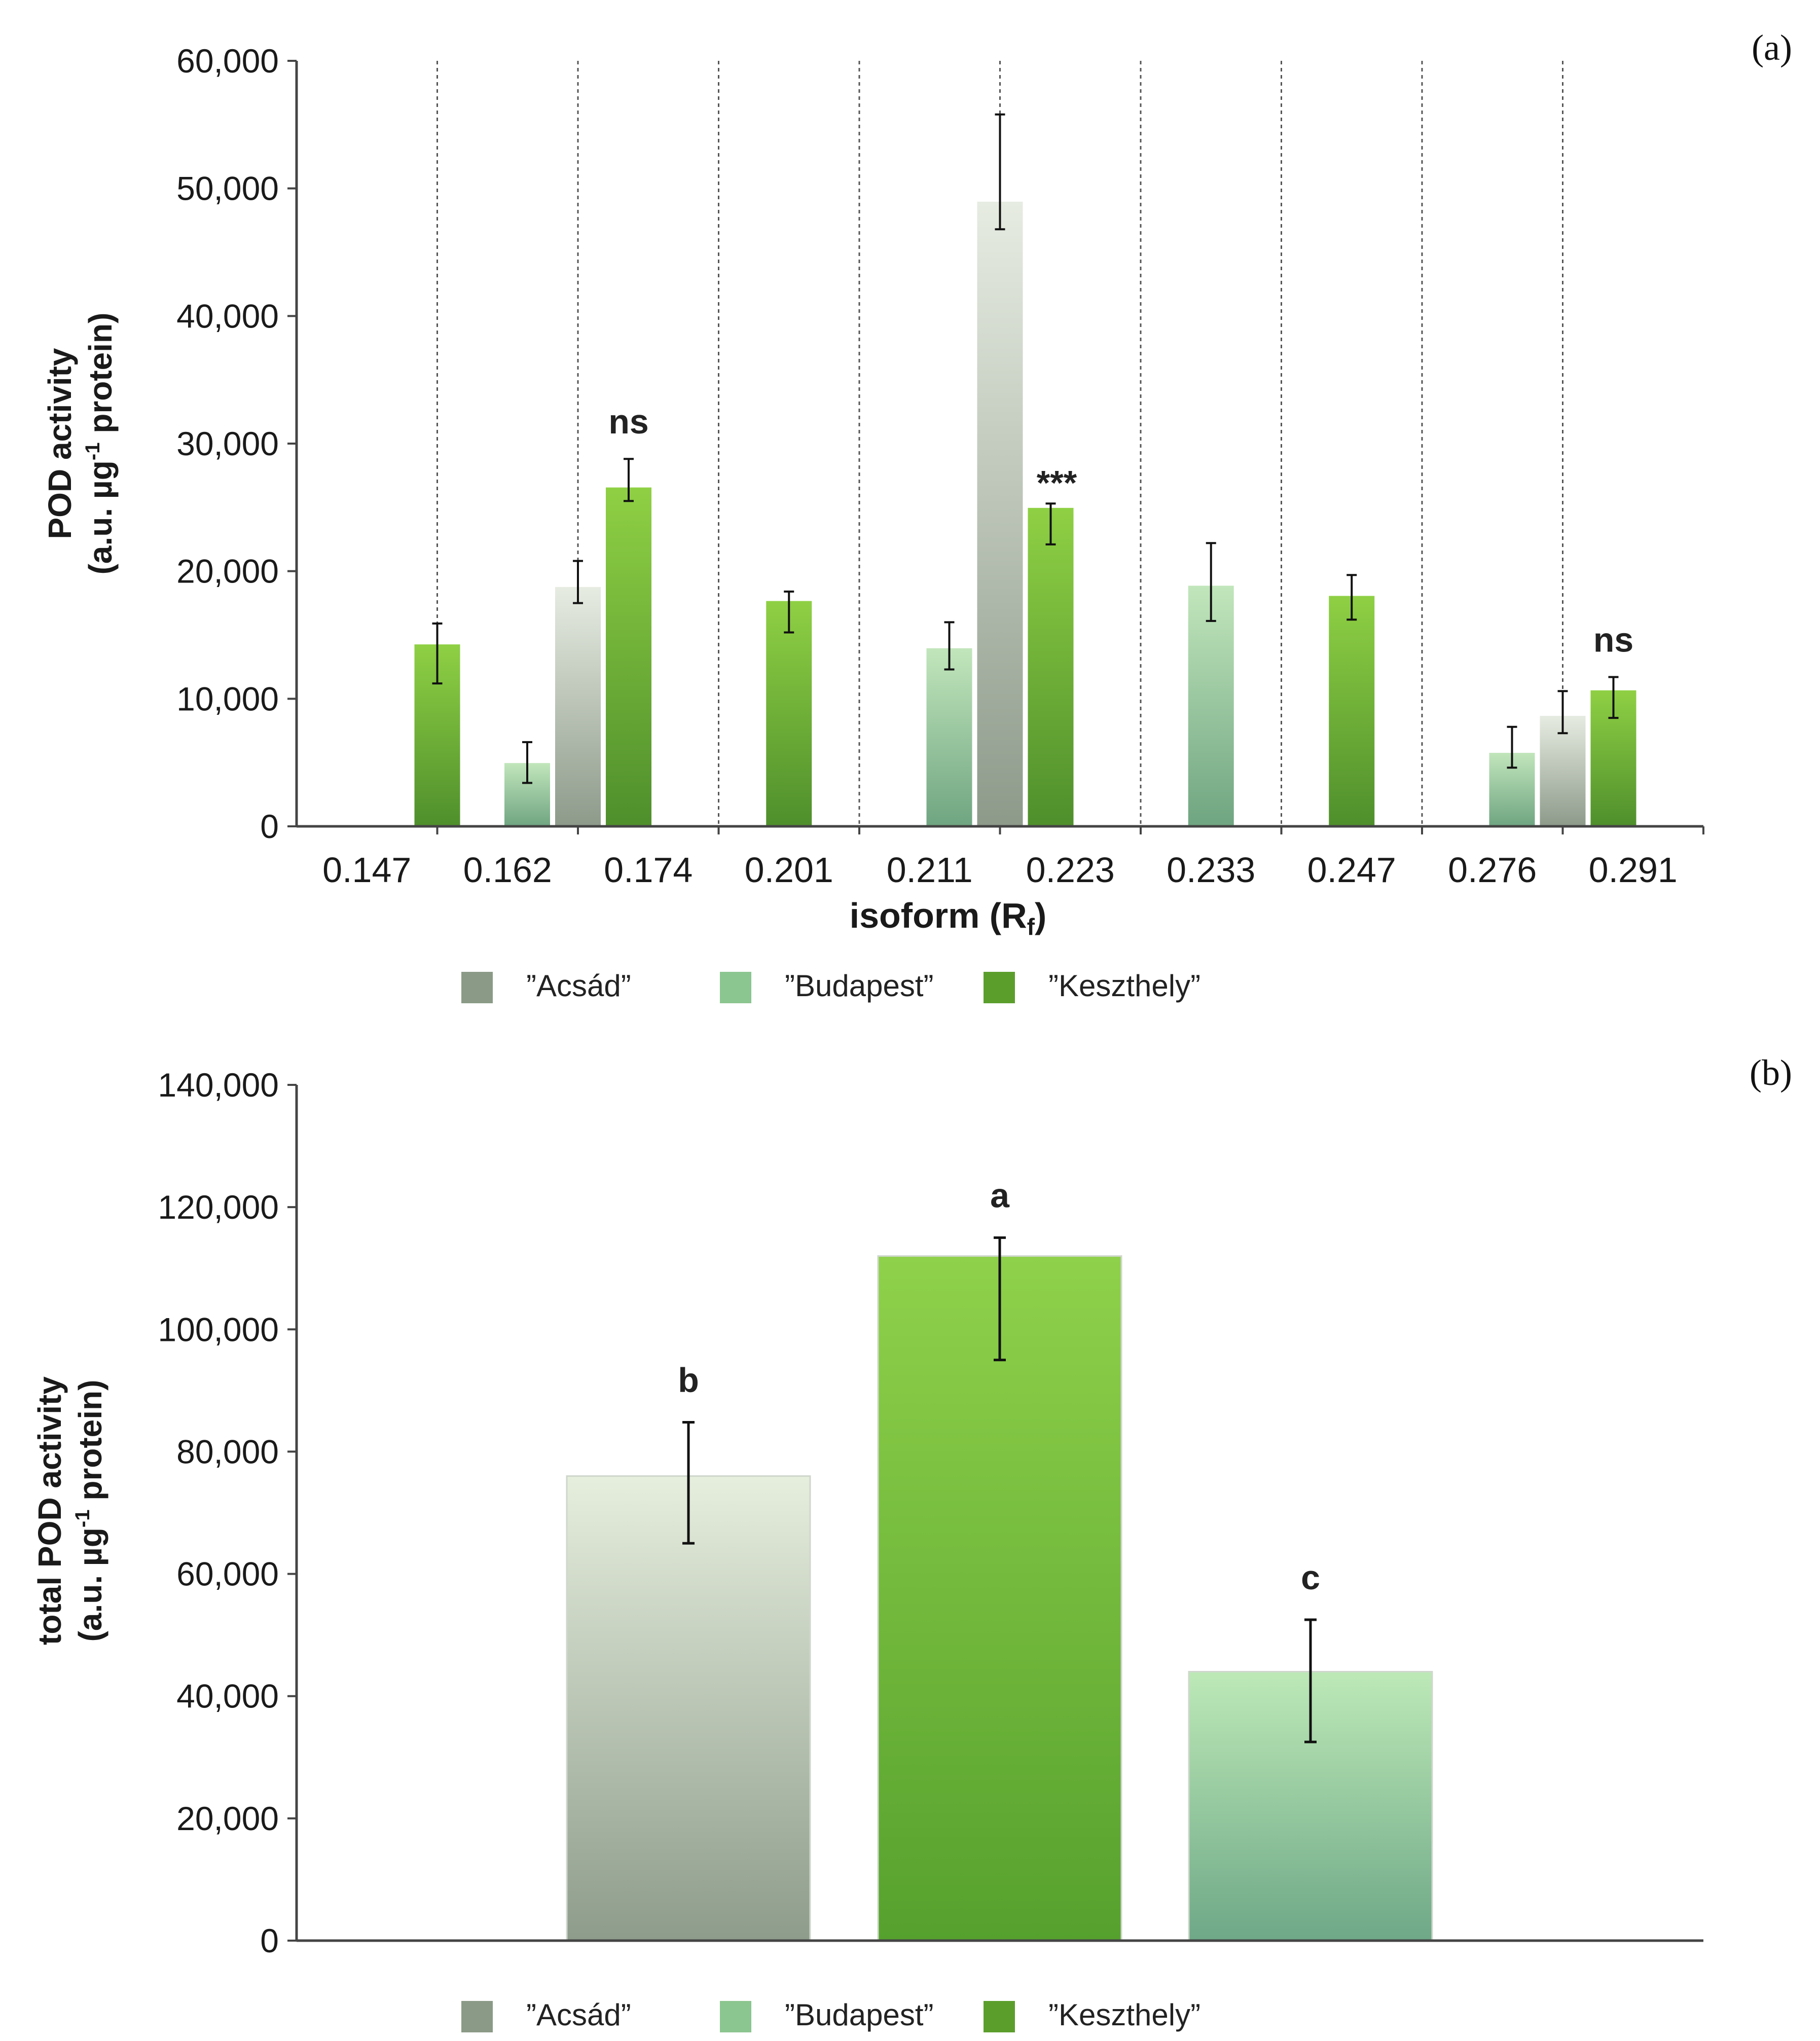  Describe the element at coordinates (367, 870) in the screenshot. I see `x-tick-label-0-147: 0.147` at that location.